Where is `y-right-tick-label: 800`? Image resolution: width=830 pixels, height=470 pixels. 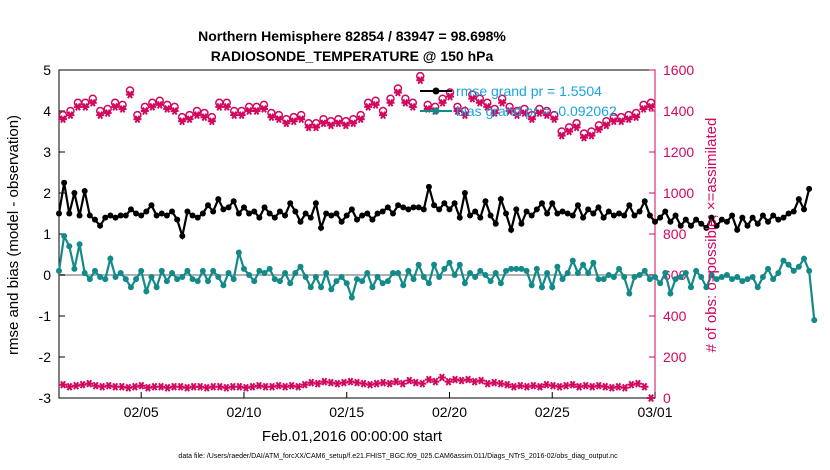 y-right-tick-label: 800 is located at coordinates (675, 234).